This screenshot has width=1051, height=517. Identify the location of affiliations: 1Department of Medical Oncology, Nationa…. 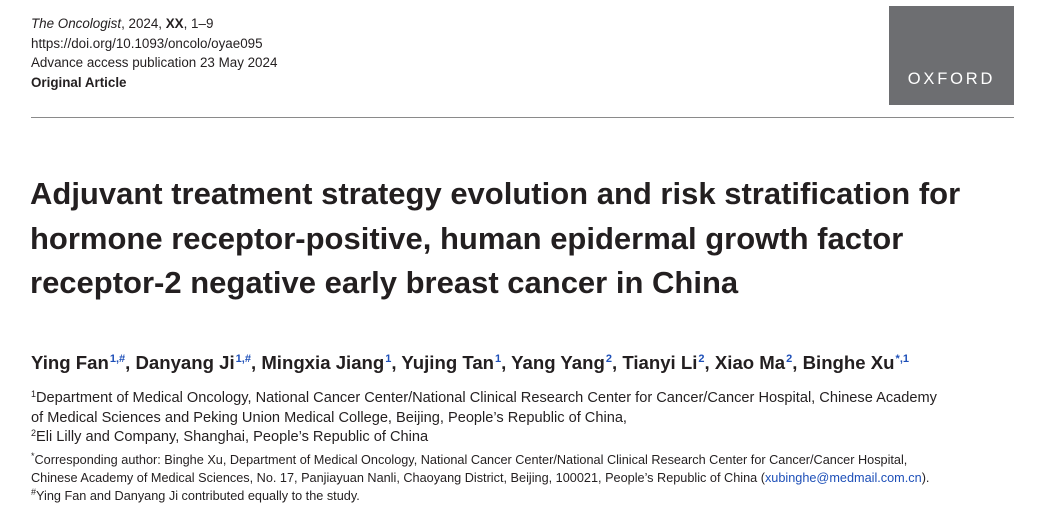
(526, 418).